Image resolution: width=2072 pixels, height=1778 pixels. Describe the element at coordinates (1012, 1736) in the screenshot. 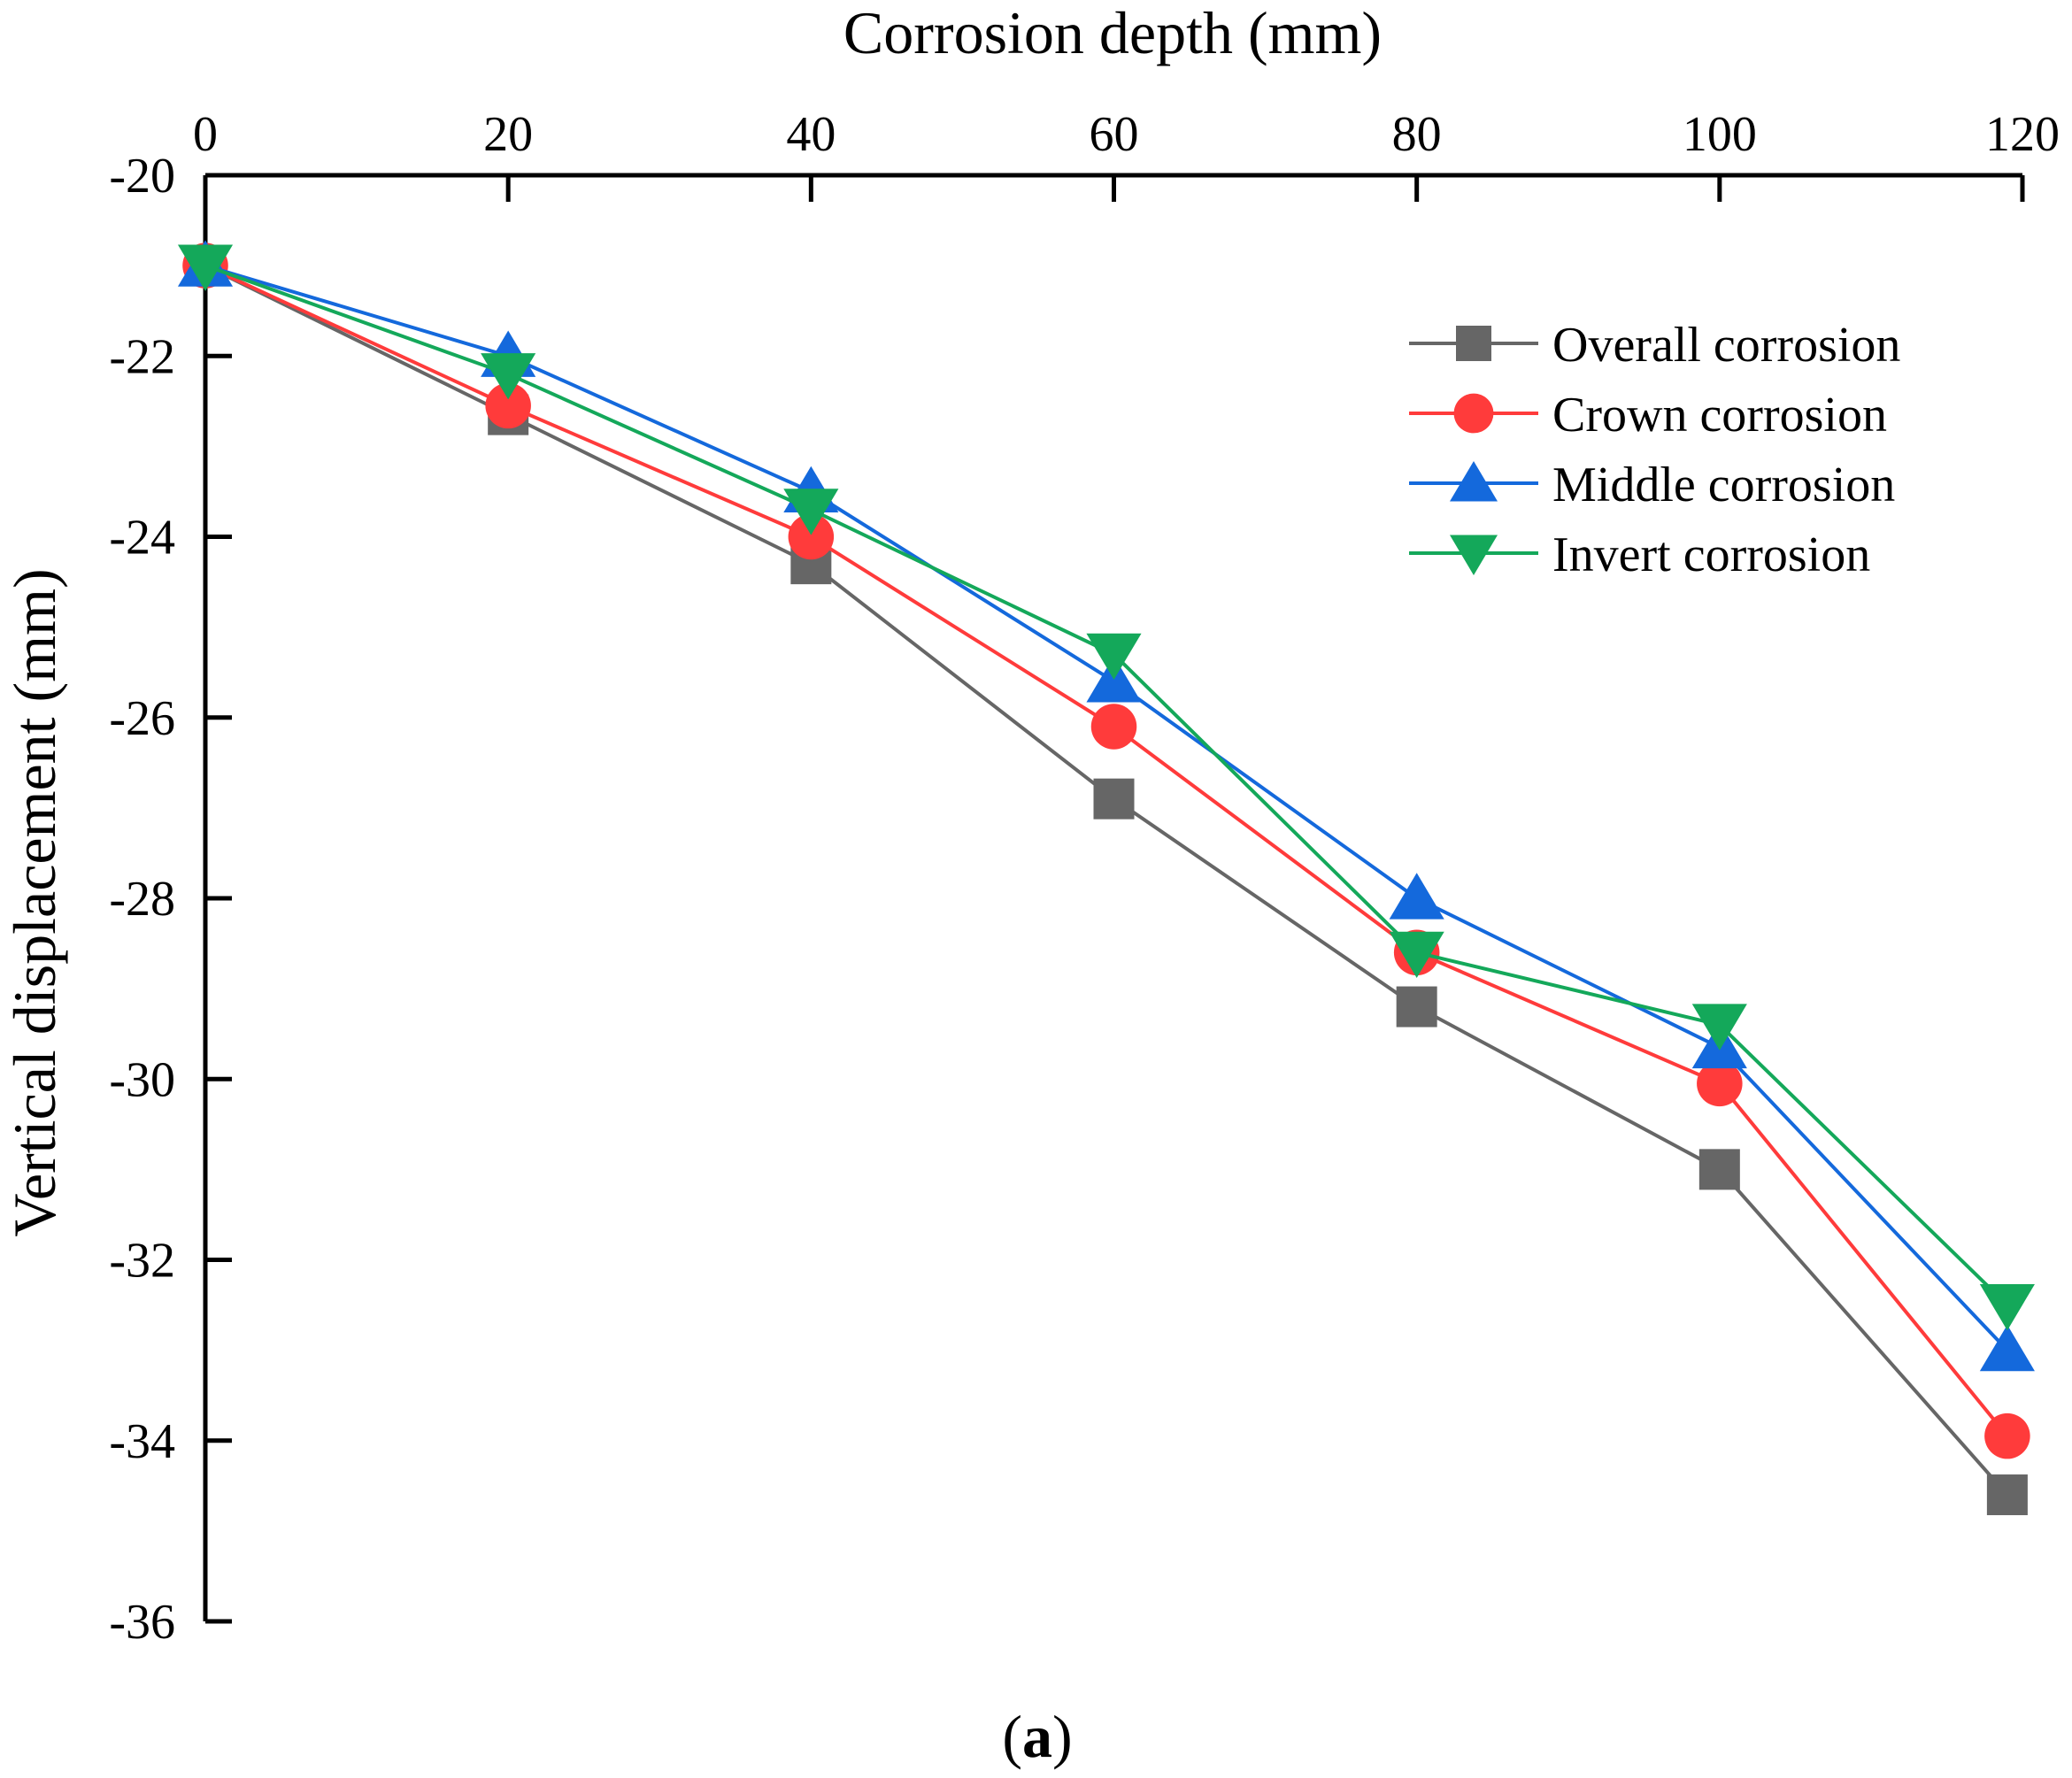

I see `caption-open: (` at that location.